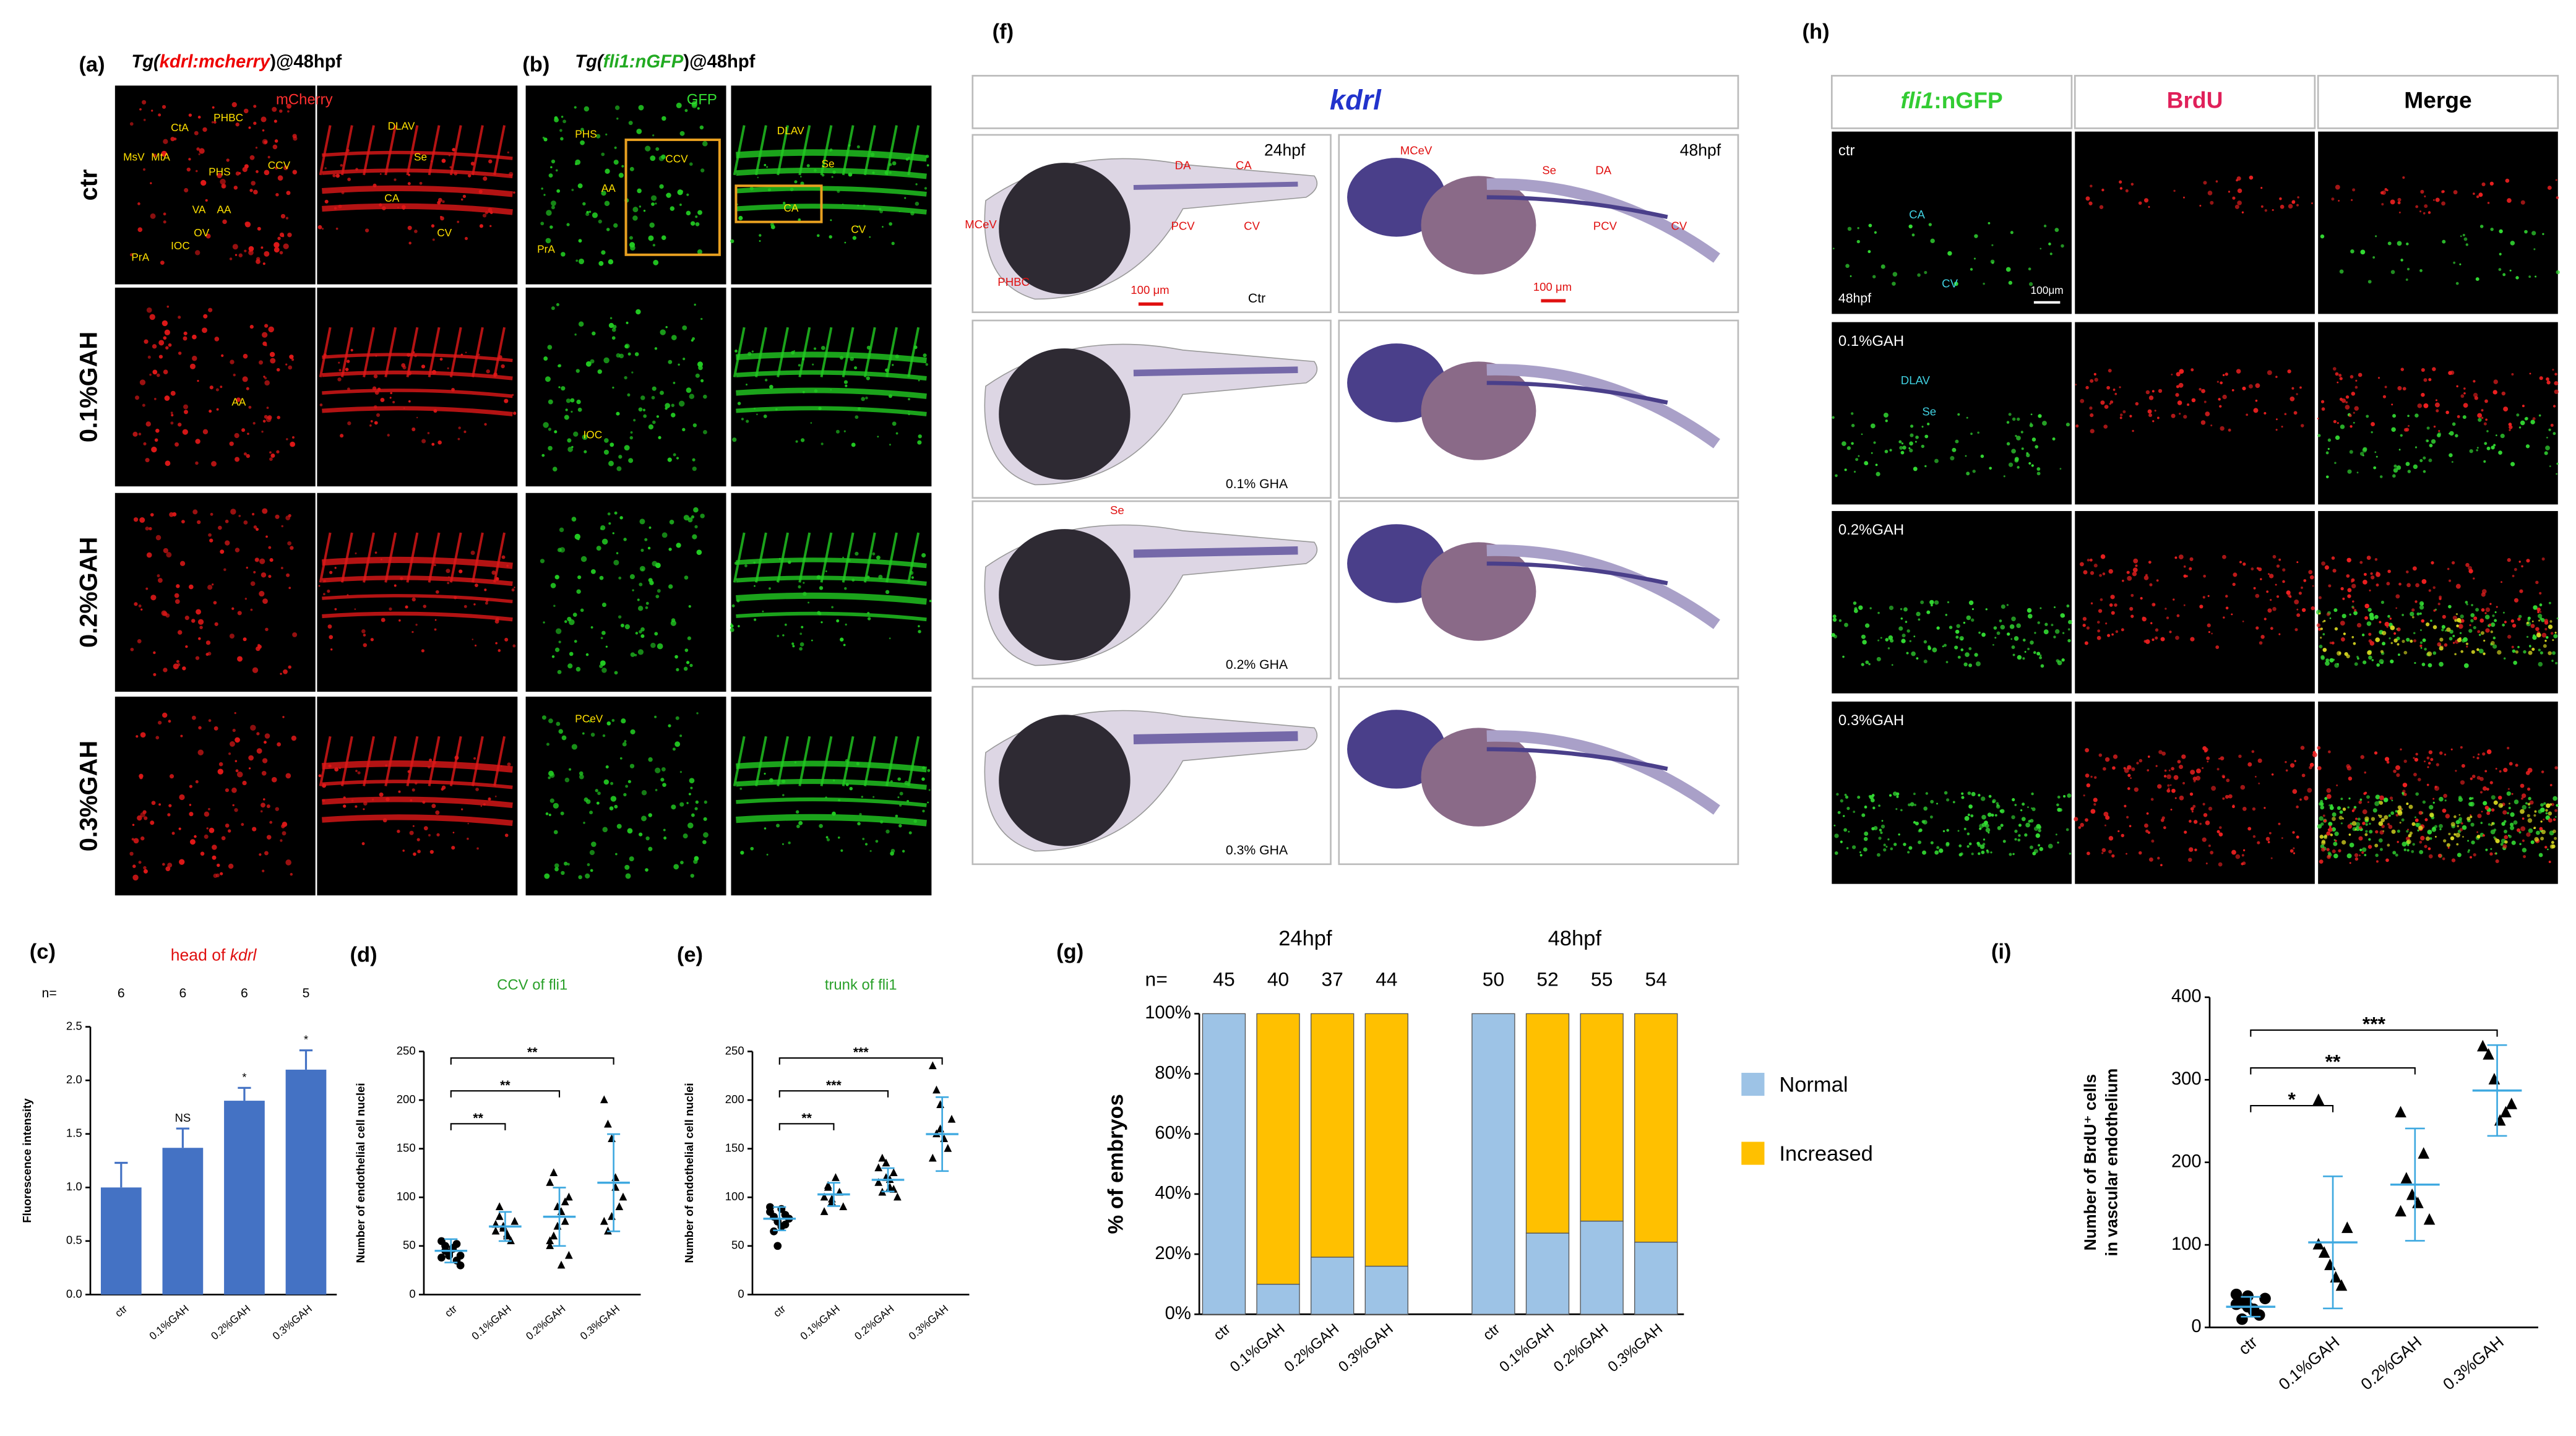  Describe the element at coordinates (1333, 1135) in the screenshot. I see `bar-segment` at that location.